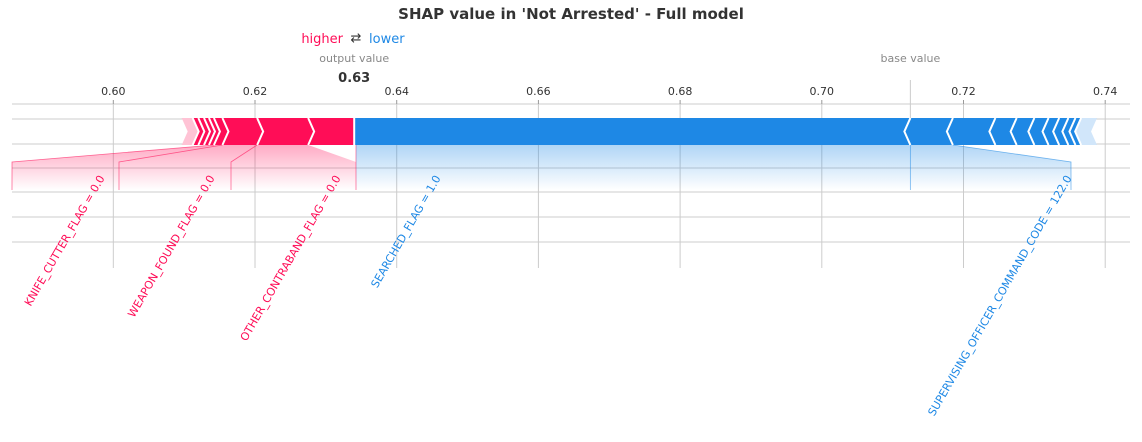 The width and height of the screenshot is (1142, 442). What do you see at coordinates (291, 258) in the screenshot?
I see `feature-label-other-contraband: OTHER_CONTRABAND_FLAG = 0.0` at bounding box center [291, 258].